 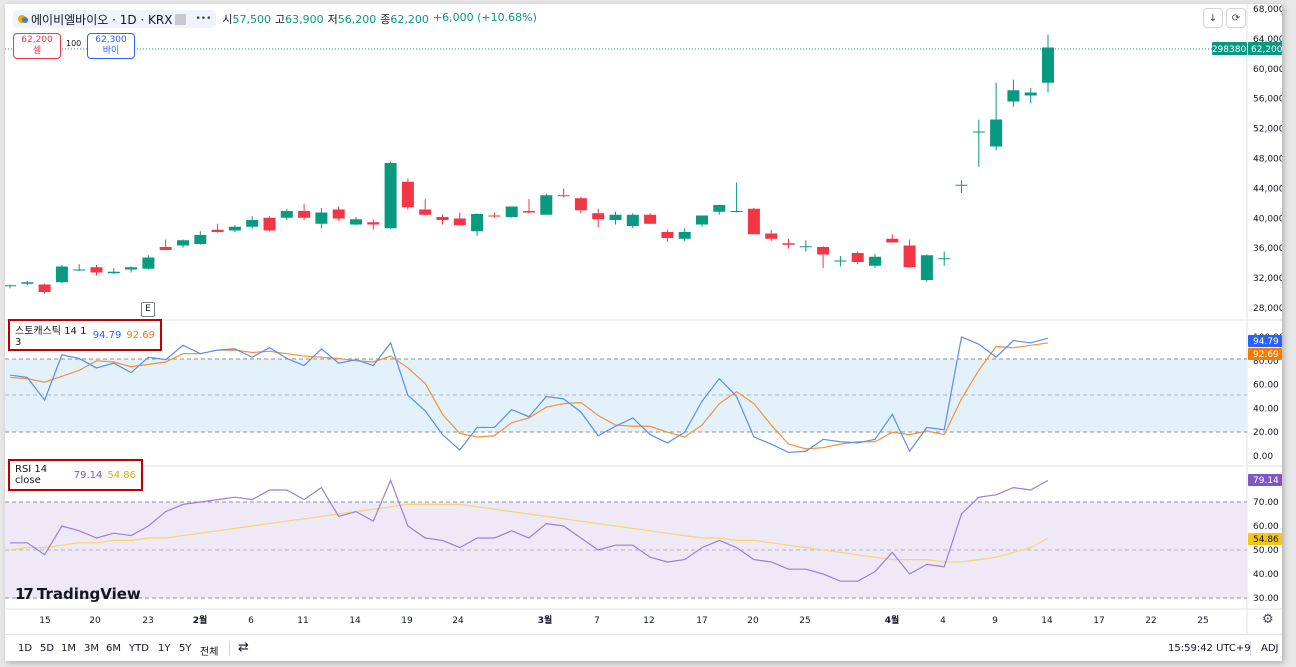 What do you see at coordinates (78, 594) in the screenshot?
I see `tradingview-logo: 17 TradingView` at bounding box center [78, 594].